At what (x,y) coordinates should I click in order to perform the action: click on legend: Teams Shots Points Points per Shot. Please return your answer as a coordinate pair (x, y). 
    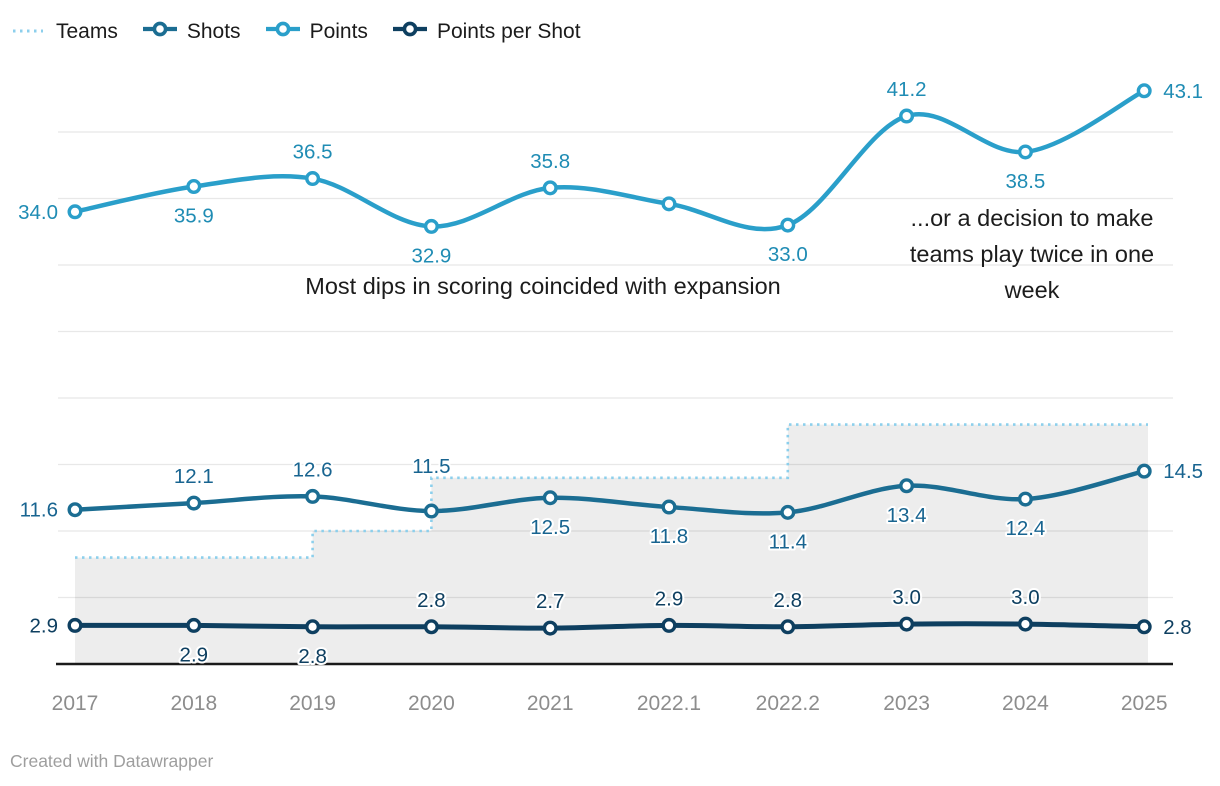
    Looking at the image, I should click on (296, 31).